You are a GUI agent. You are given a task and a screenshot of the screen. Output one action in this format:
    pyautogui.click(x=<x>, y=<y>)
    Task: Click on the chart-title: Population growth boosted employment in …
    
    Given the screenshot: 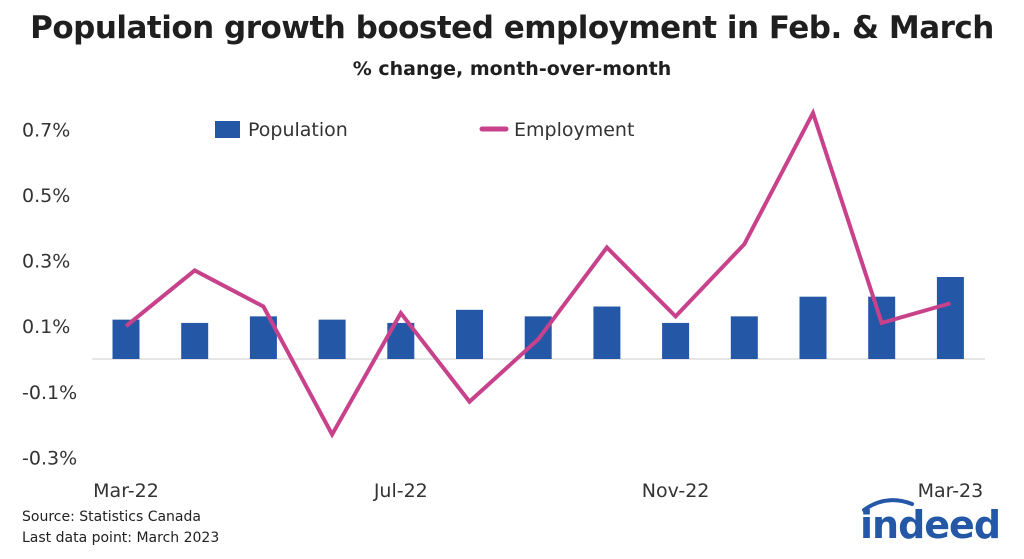 What is the action you would take?
    pyautogui.click(x=512, y=28)
    